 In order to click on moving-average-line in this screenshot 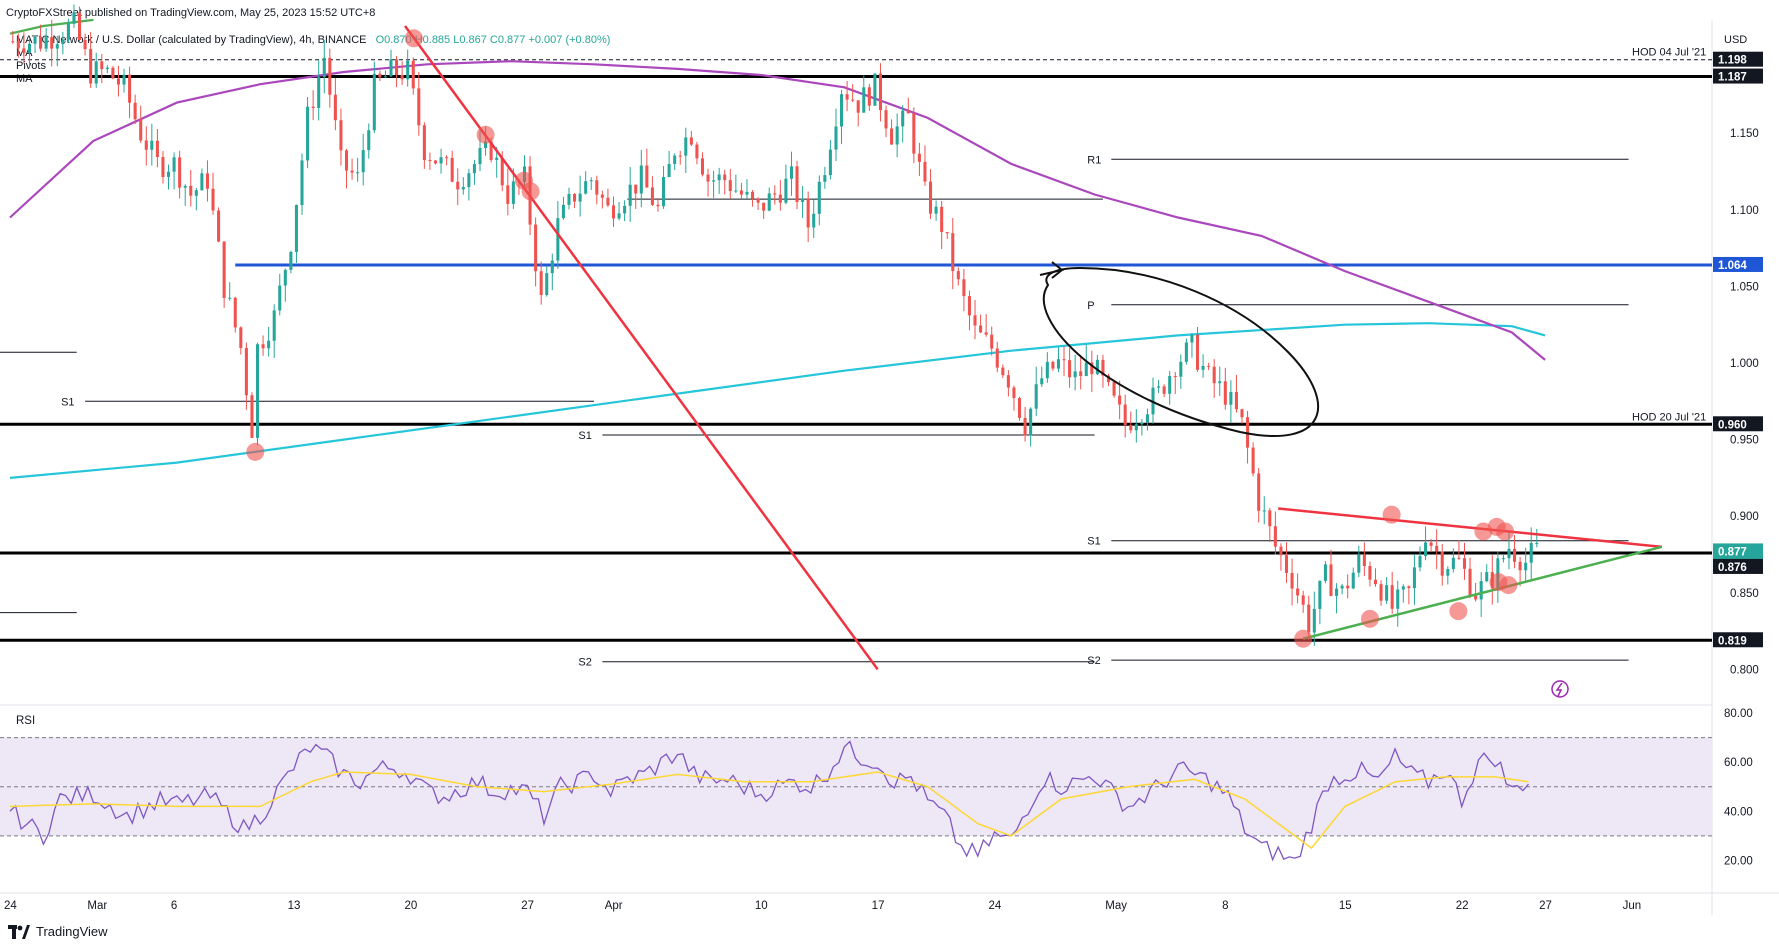, I will do `click(51, 26)`.